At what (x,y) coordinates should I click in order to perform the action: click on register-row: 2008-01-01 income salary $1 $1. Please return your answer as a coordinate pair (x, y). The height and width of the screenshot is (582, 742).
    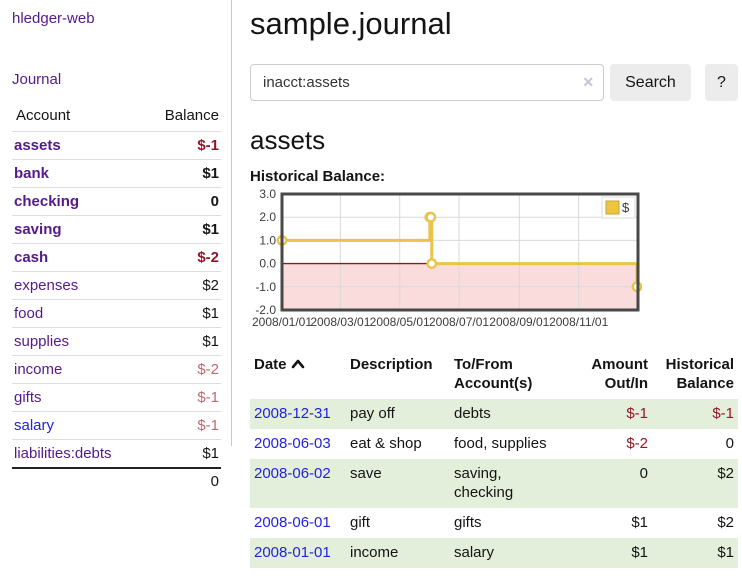
    Looking at the image, I should click on (494, 553).